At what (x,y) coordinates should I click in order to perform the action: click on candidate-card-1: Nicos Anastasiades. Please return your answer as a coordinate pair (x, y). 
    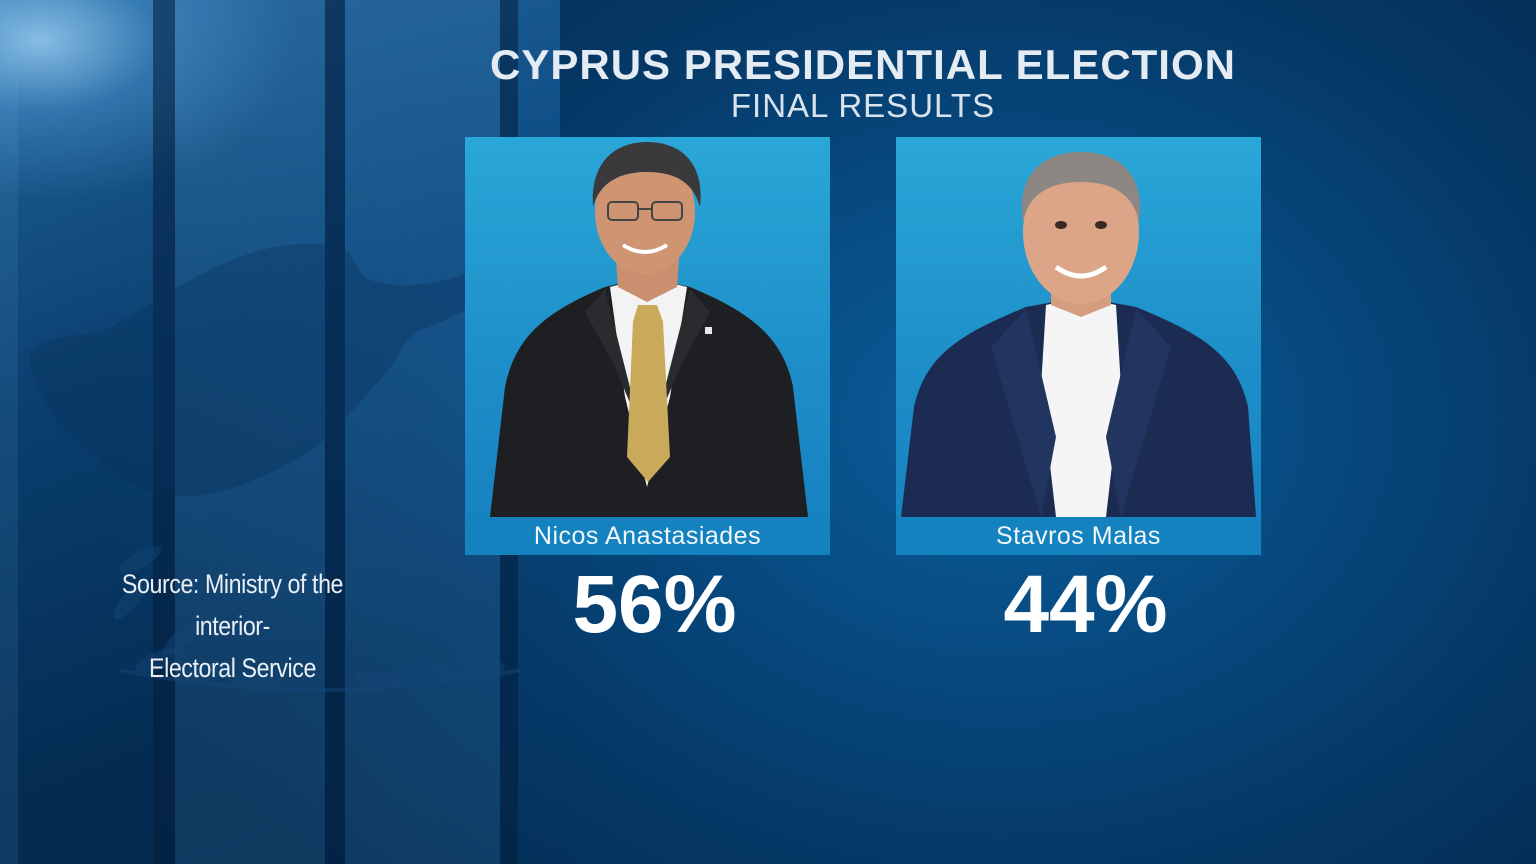
    Looking at the image, I should click on (647, 346).